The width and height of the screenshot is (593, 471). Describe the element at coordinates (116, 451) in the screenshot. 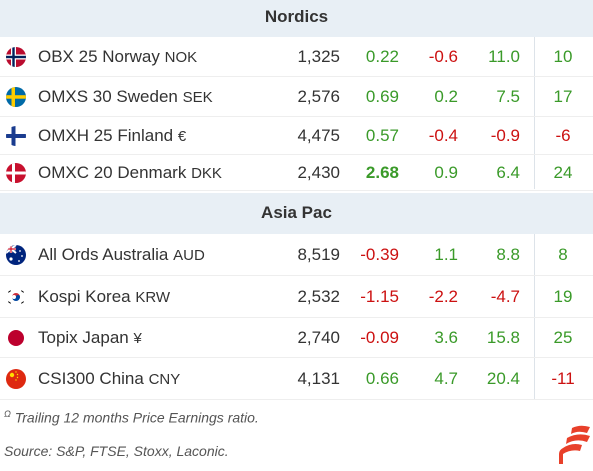

I see `source-note: Source: S&P, FTSE, Stoxx, Laconic.` at that location.